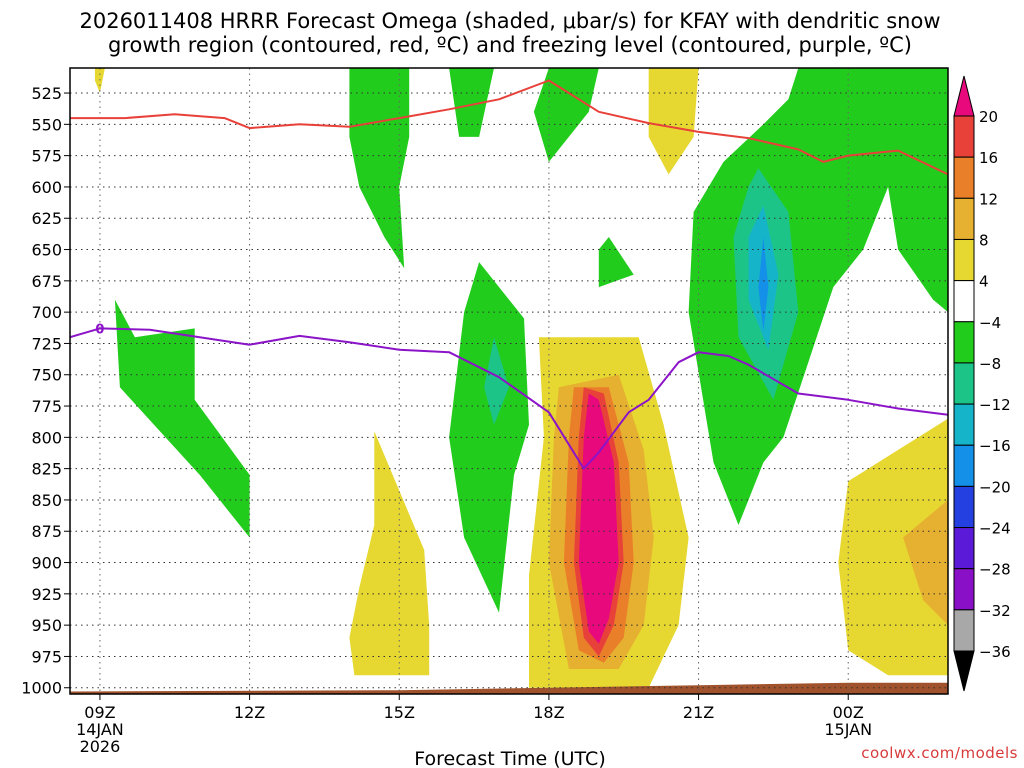 Image resolution: width=1024 pixels, height=768 pixels. What do you see at coordinates (988, 158) in the screenshot?
I see `colorbar-tick-1: 16` at bounding box center [988, 158].